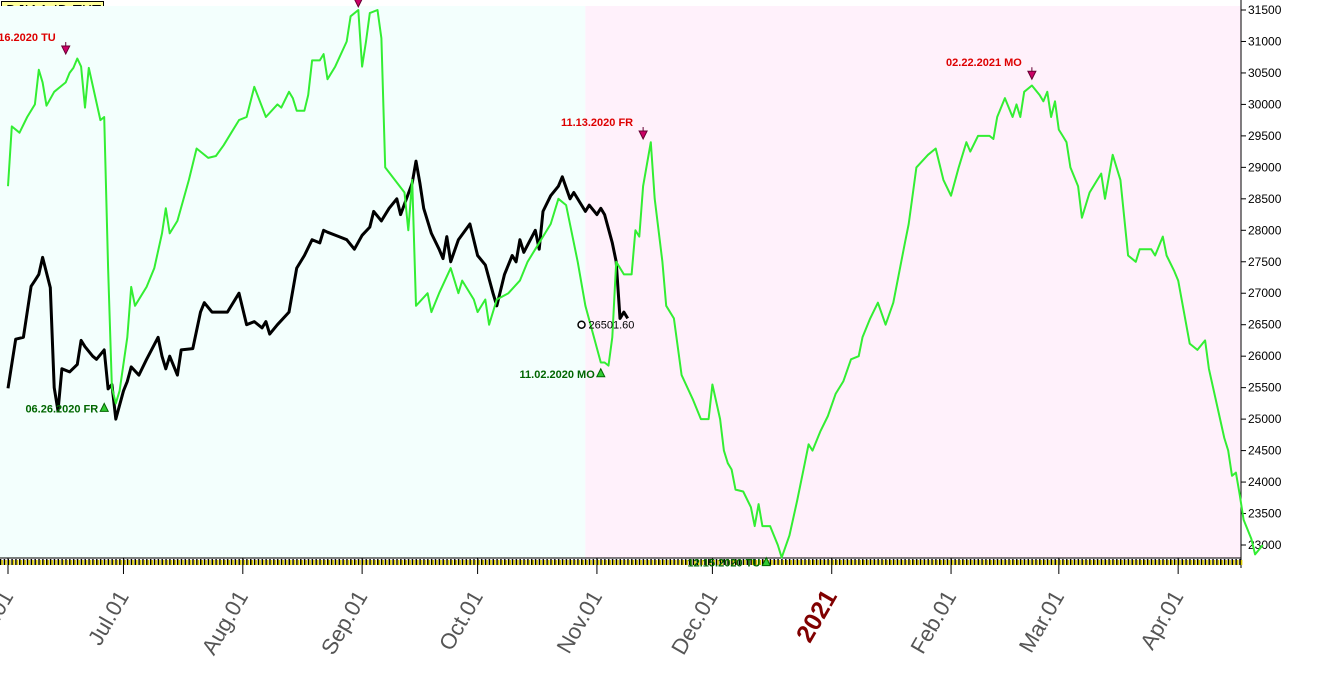  I want to click on y-tick-label: 28000, so click(1265, 230).